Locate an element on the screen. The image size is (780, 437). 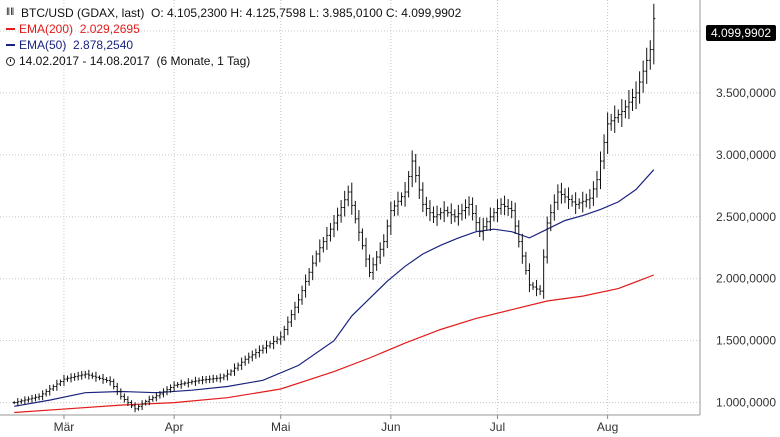
ema50-value: 2.878,2540 is located at coordinates (103, 45).